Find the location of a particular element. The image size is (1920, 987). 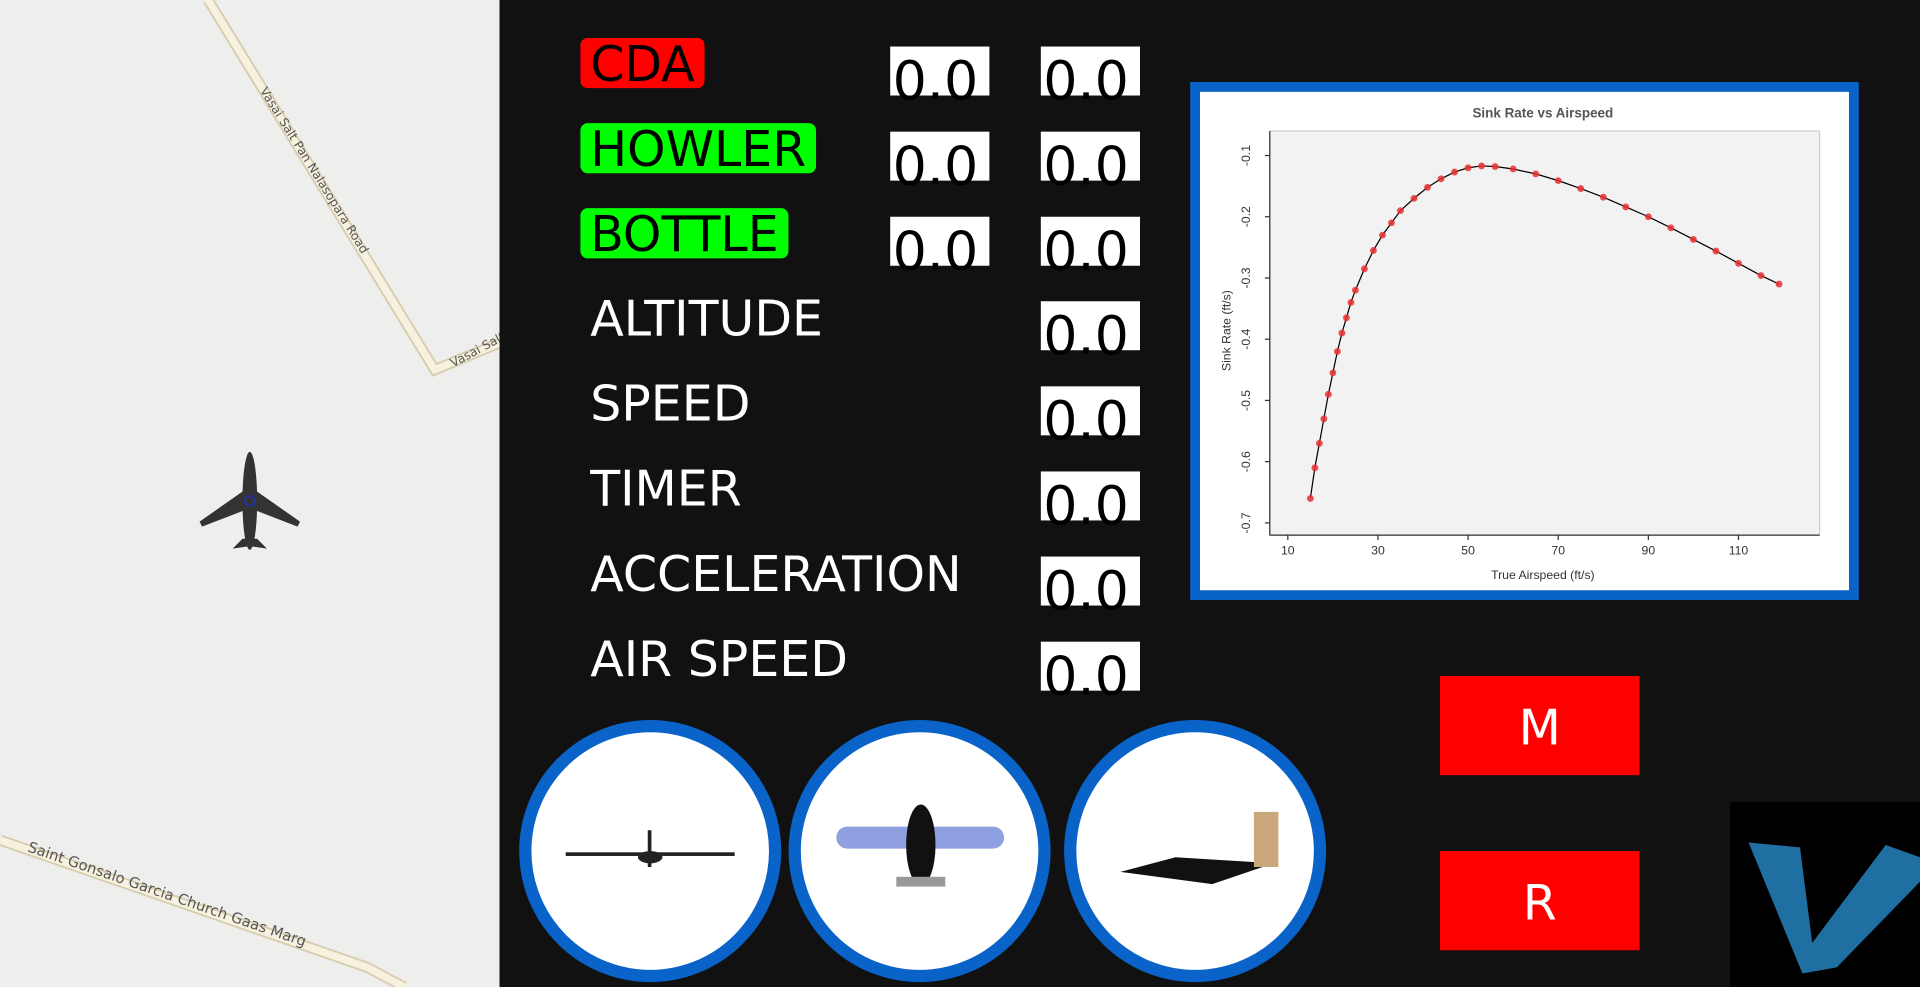

button-label: M is located at coordinates (1540, 728).